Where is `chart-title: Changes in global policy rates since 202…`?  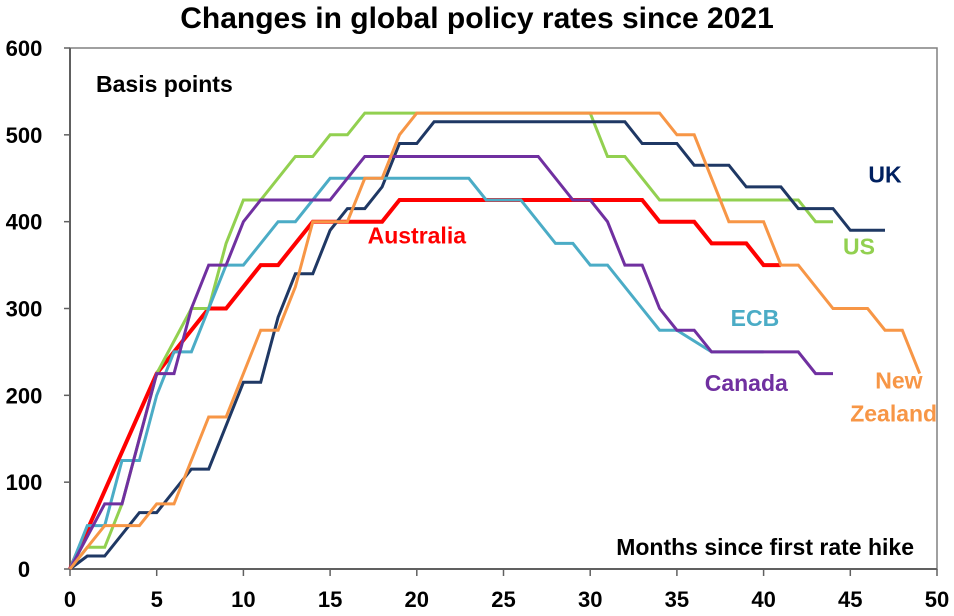
chart-title: Changes in global policy rates since 202… is located at coordinates (477, 18).